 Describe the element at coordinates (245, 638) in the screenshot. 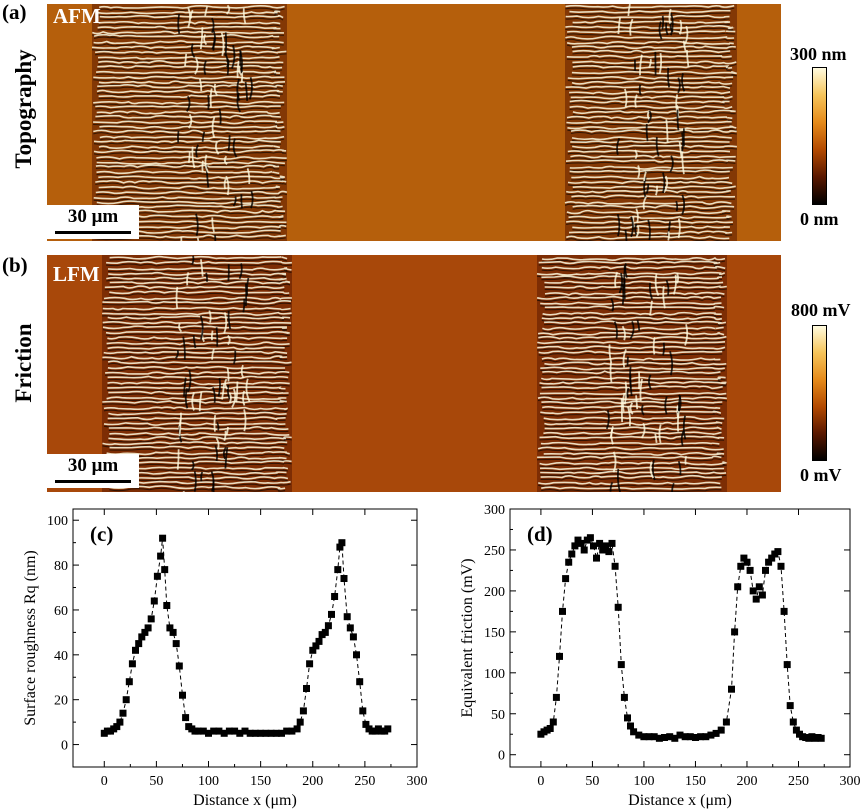

I see `plot-frame` at that location.